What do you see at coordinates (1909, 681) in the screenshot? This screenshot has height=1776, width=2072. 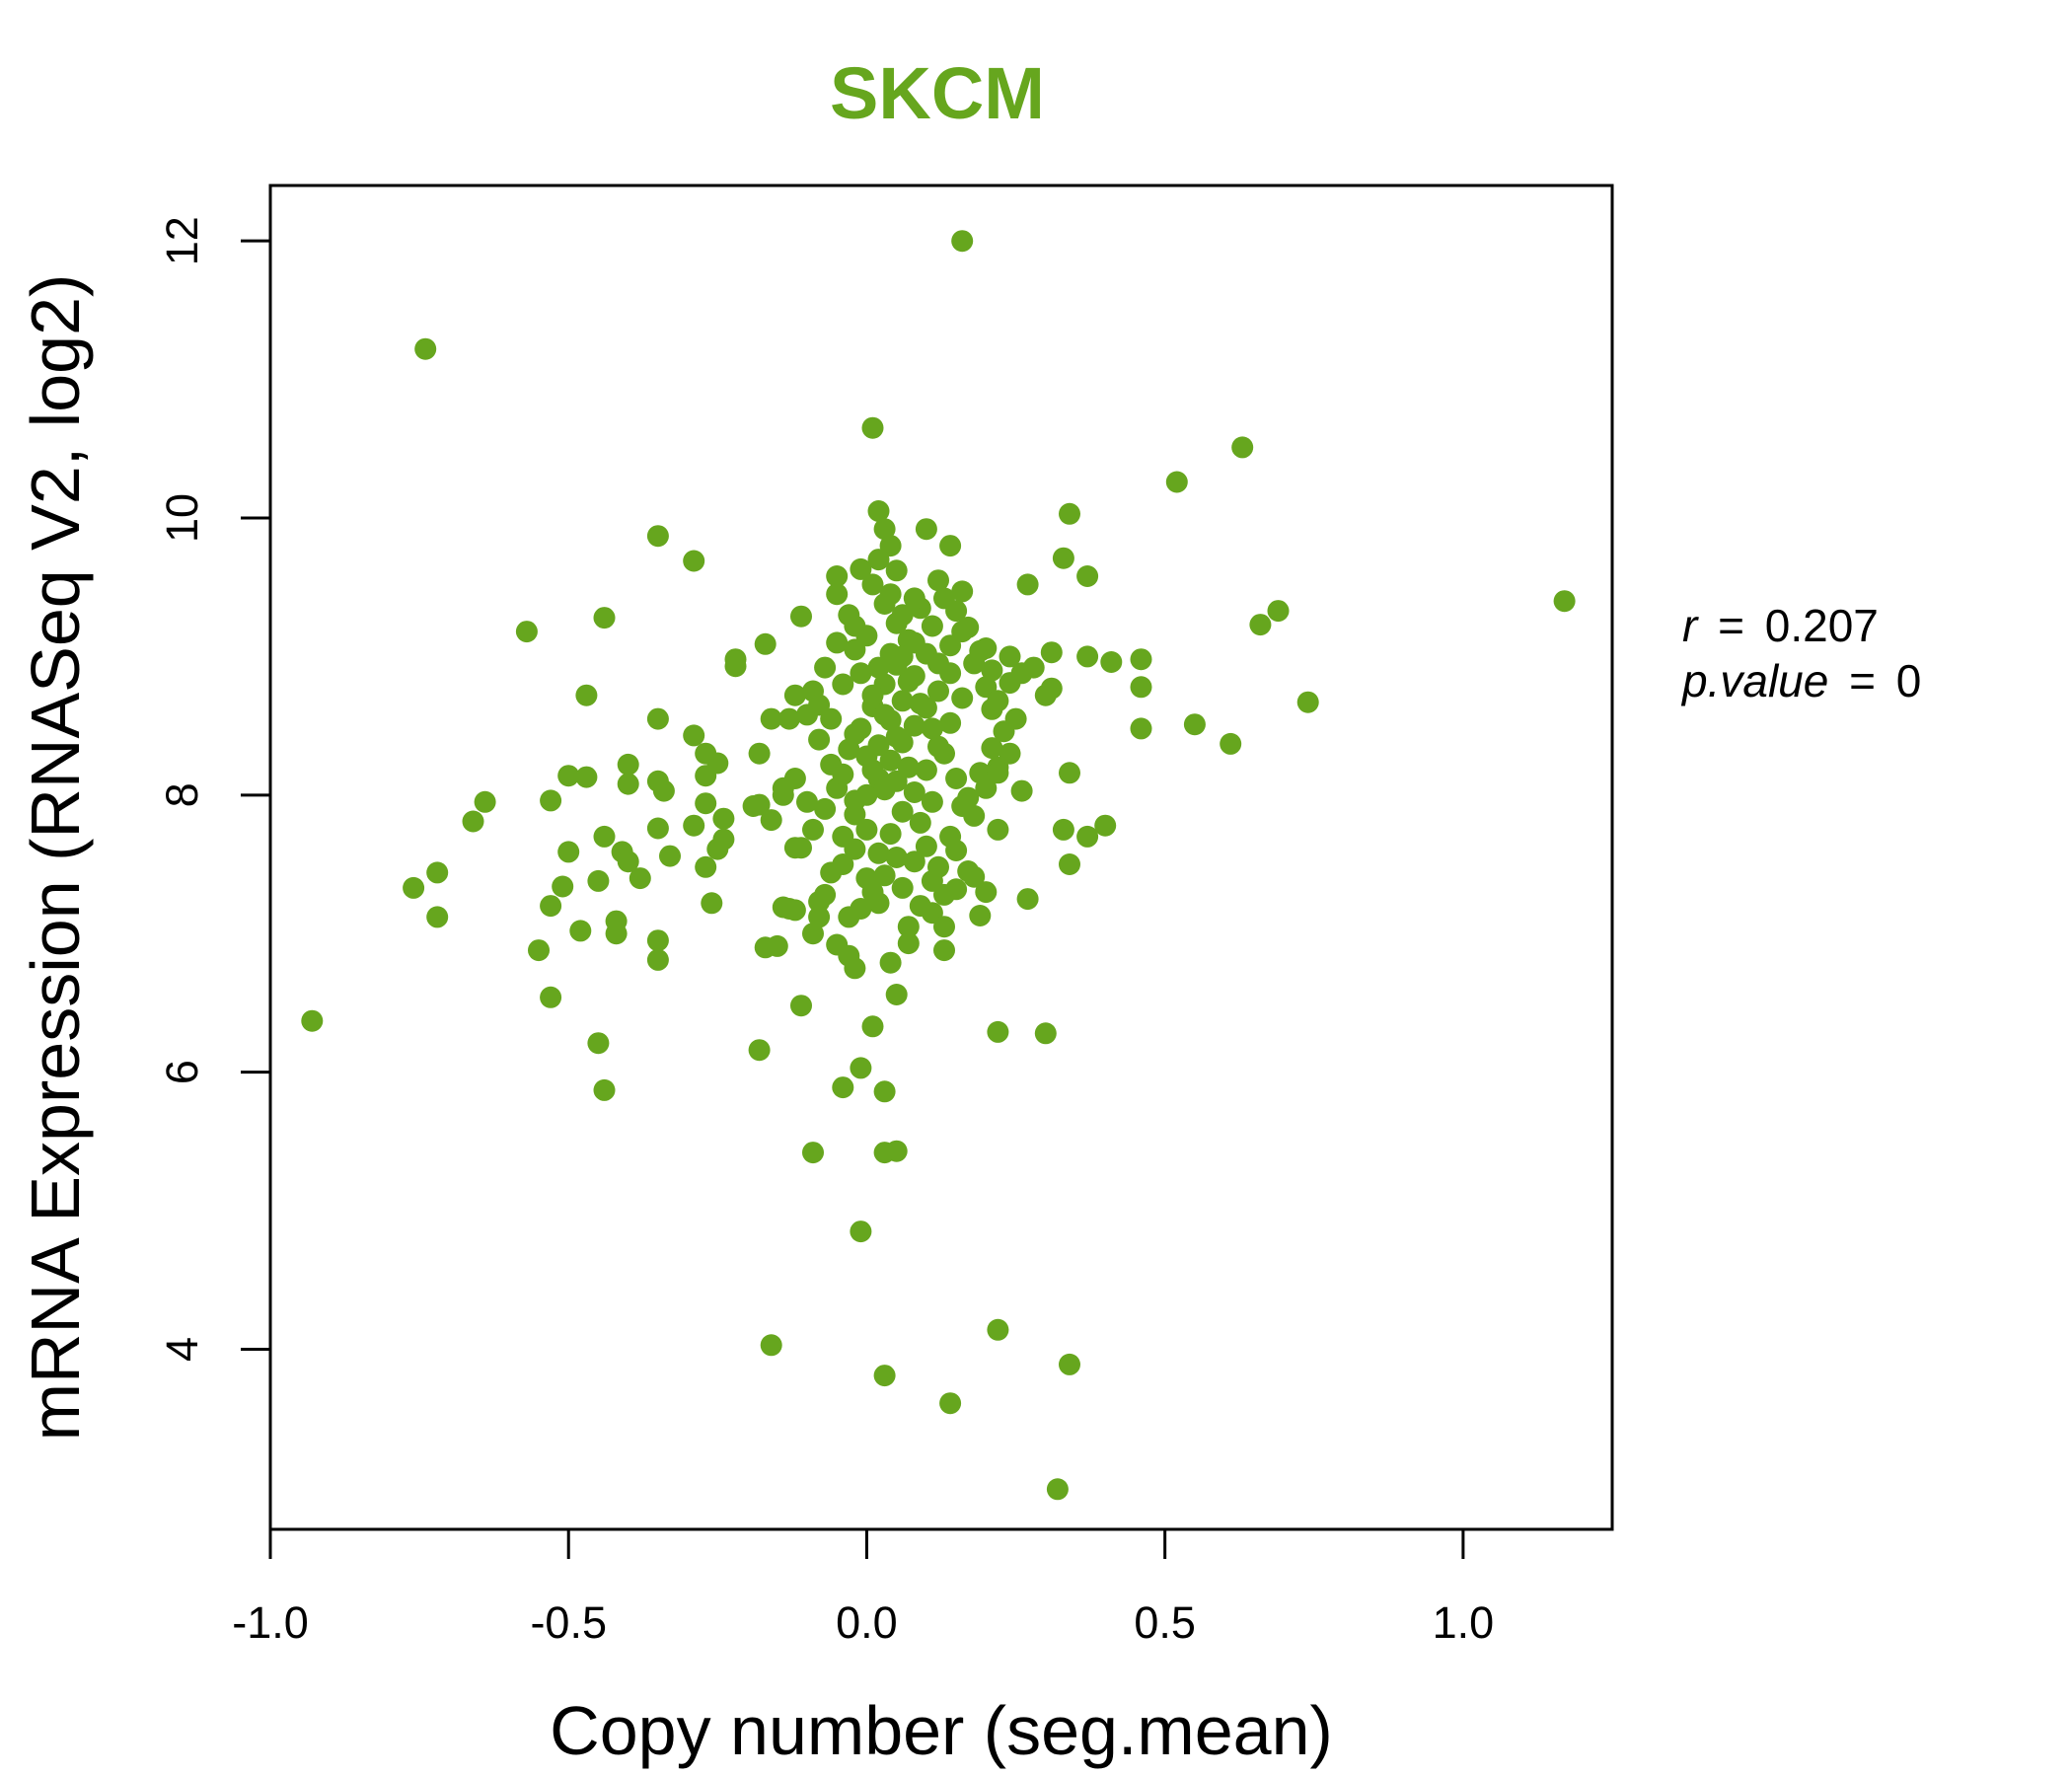 I see `p-stat-value: 0` at bounding box center [1909, 681].